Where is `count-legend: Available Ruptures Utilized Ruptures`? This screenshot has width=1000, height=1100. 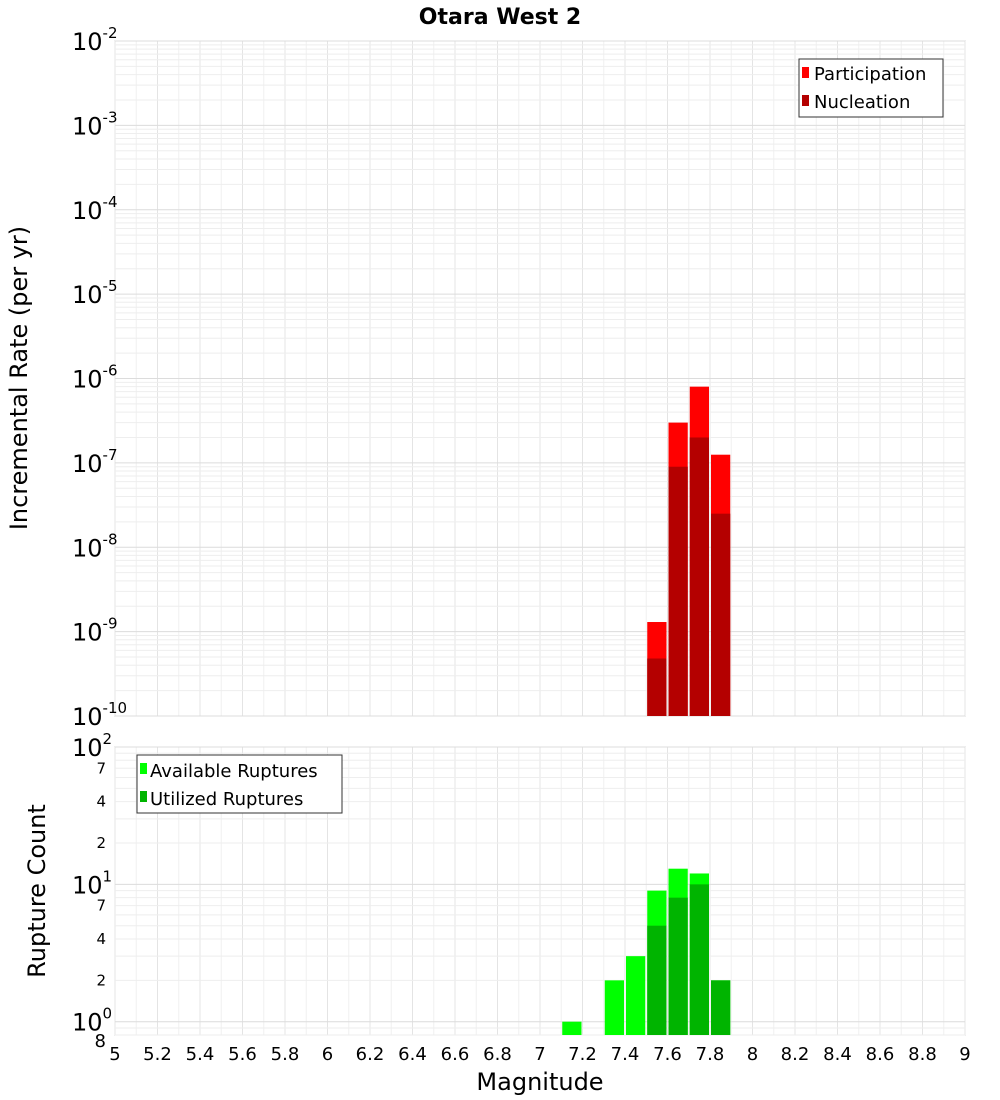 count-legend: Available Ruptures Utilized Ruptures is located at coordinates (239, 784).